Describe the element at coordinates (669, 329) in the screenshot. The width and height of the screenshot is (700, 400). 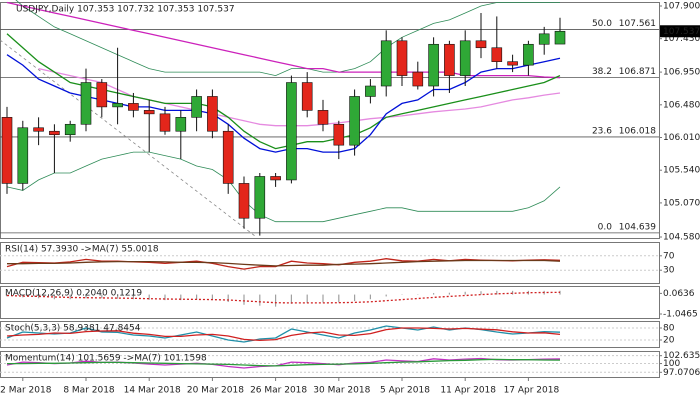
I see `y-tick-label: 80` at that location.